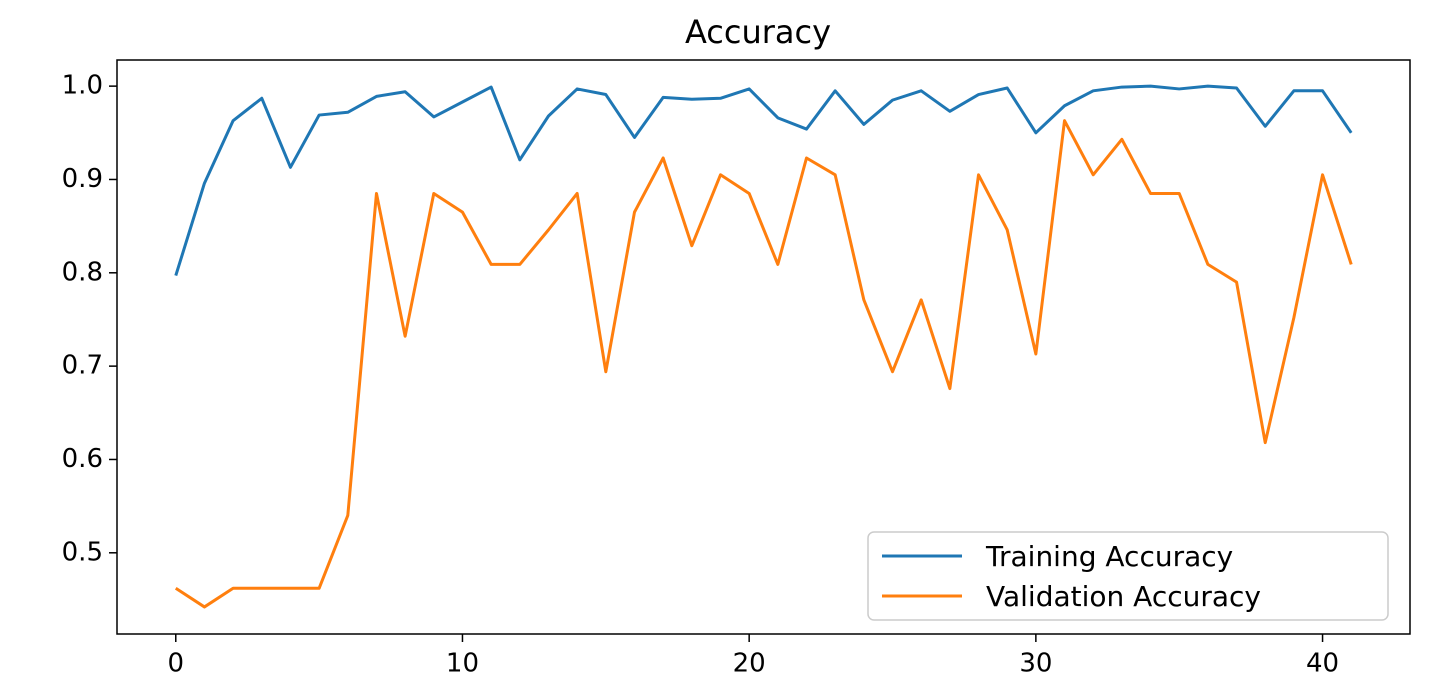 This screenshot has width=1436, height=699. I want to click on x-tick-label: 20, so click(749, 664).